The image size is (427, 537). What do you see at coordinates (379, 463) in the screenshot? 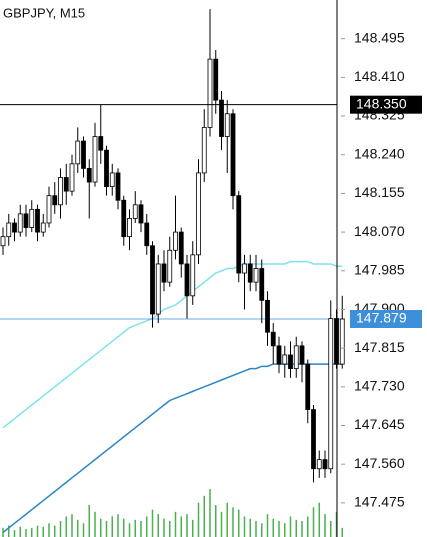
I see `y-tick-label: 147.560` at bounding box center [379, 463].